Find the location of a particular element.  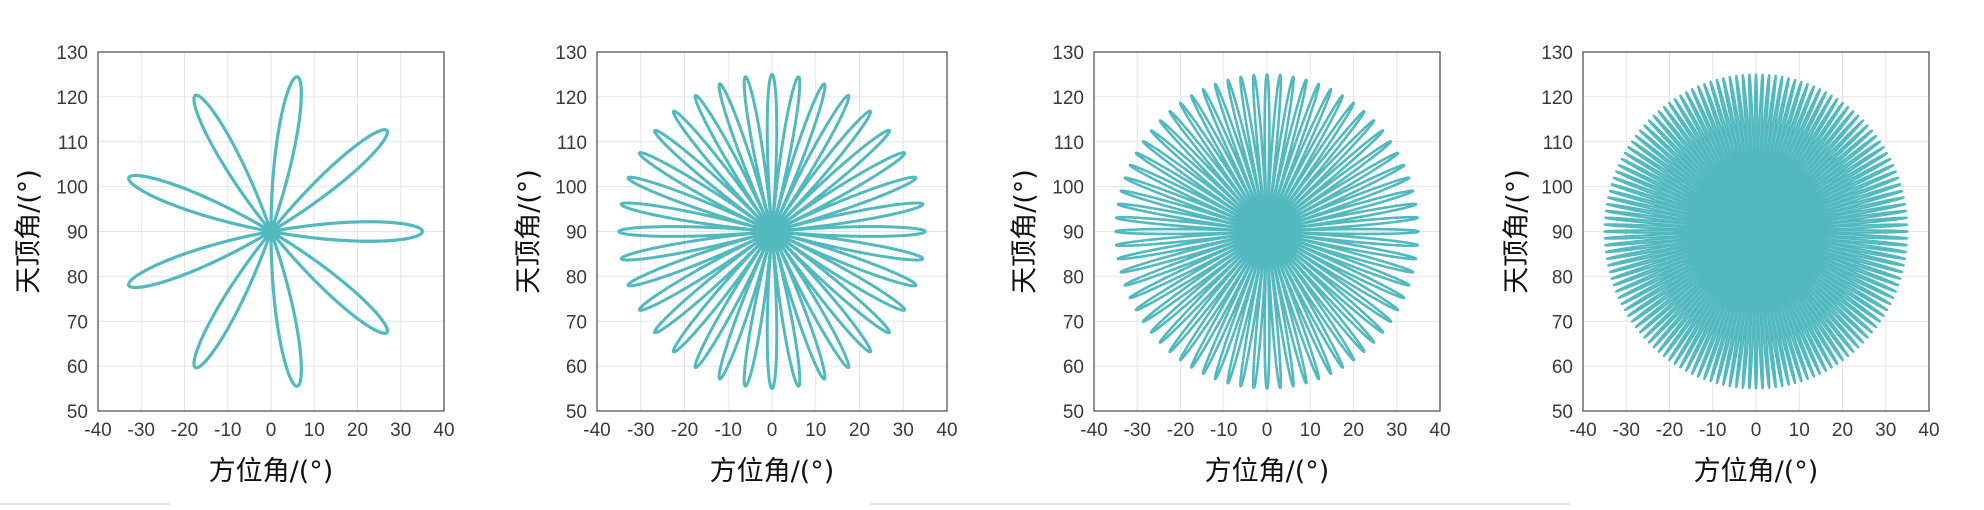

bottom-rule-left is located at coordinates (85, 504).